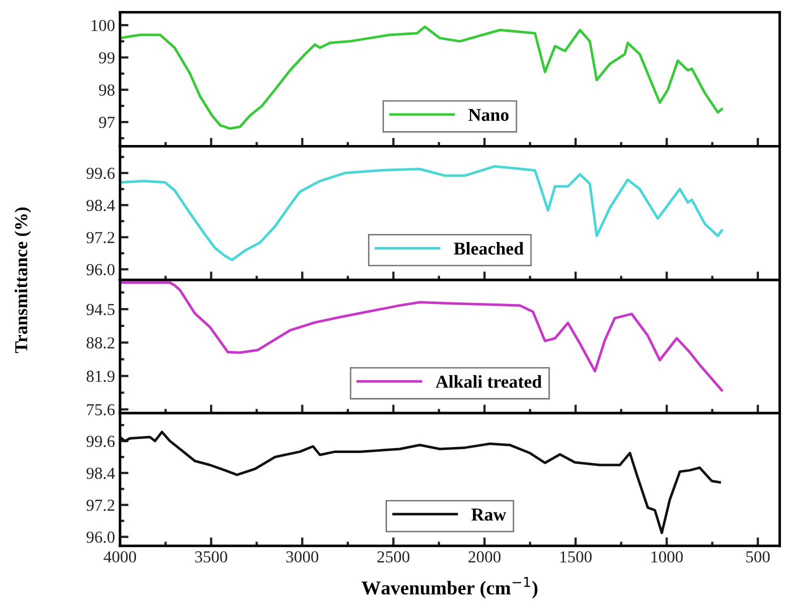 Image resolution: width=786 pixels, height=612 pixels. Describe the element at coordinates (489, 248) in the screenshot. I see `legend-label: Bleached` at that location.